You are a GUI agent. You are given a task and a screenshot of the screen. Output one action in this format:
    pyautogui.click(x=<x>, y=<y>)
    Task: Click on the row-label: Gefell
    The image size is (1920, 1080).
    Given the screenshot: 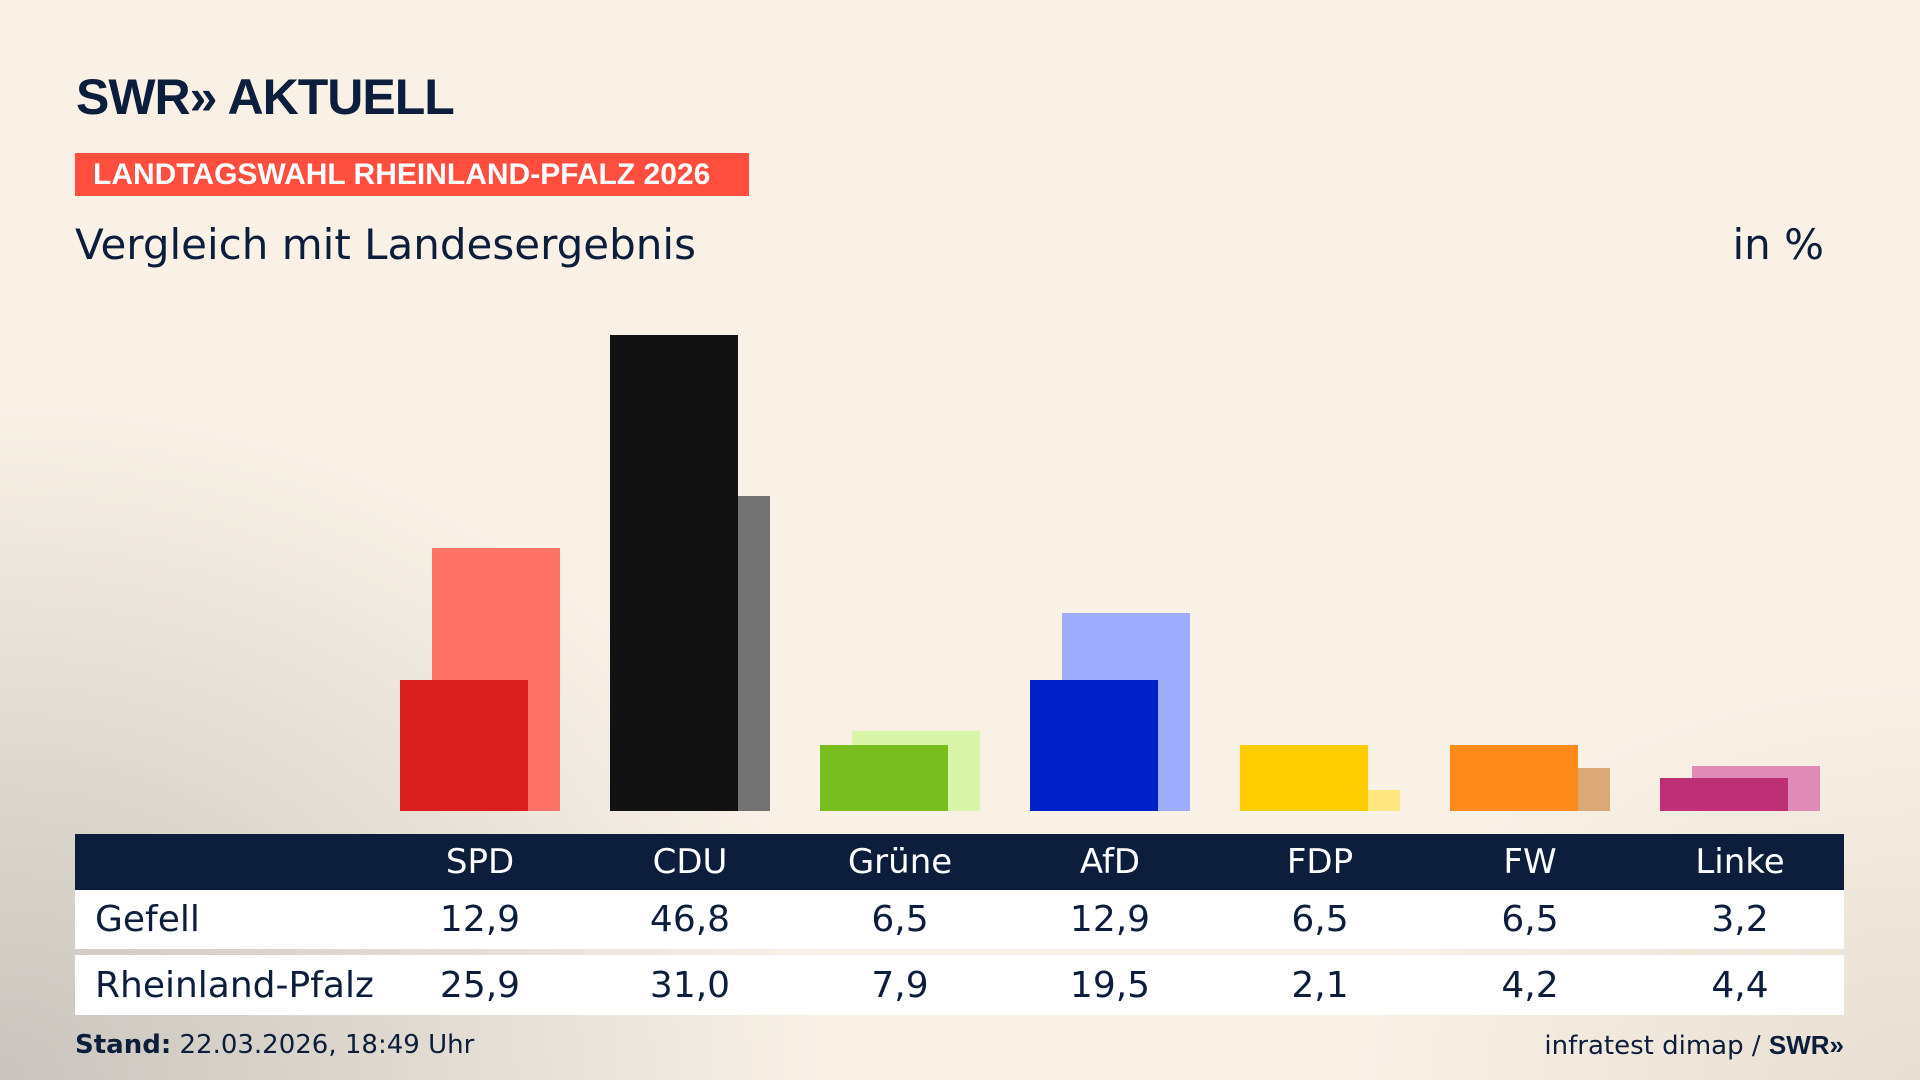 What is the action you would take?
    pyautogui.click(x=147, y=919)
    